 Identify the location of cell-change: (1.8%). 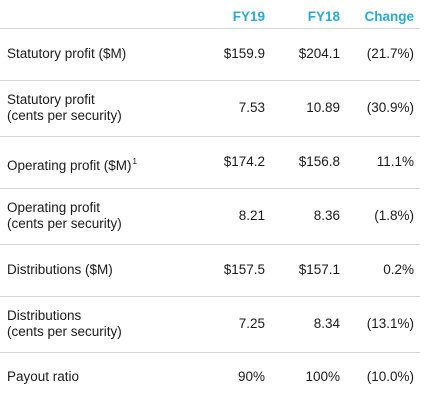
(394, 215).